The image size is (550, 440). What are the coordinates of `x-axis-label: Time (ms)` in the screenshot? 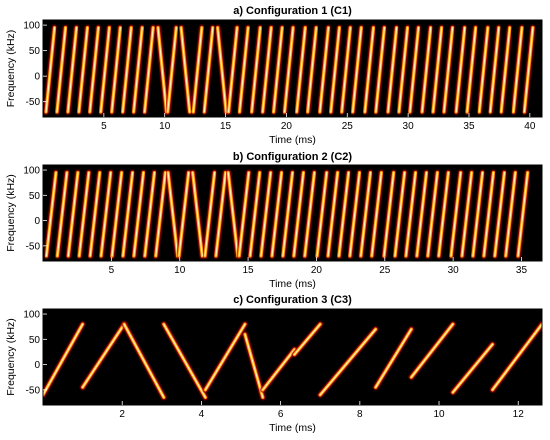 It's located at (292, 428).